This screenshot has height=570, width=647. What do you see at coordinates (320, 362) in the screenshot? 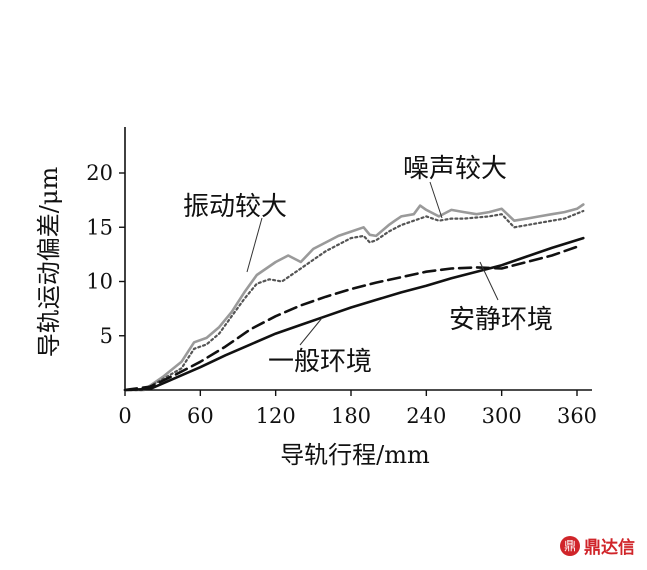
I see `annotation-normal: 一般环境` at bounding box center [320, 362].